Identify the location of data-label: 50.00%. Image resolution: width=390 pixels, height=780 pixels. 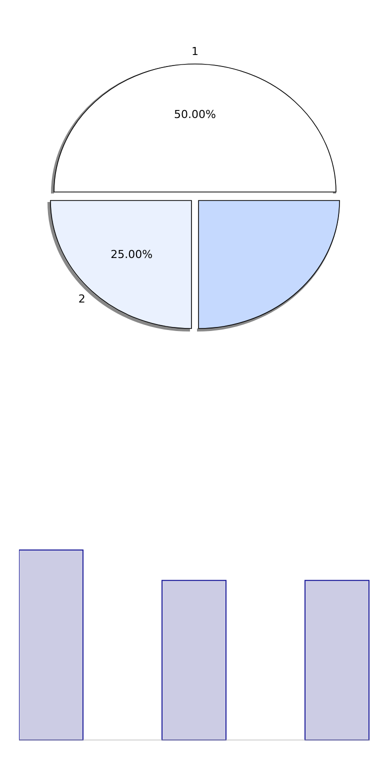
(195, 115).